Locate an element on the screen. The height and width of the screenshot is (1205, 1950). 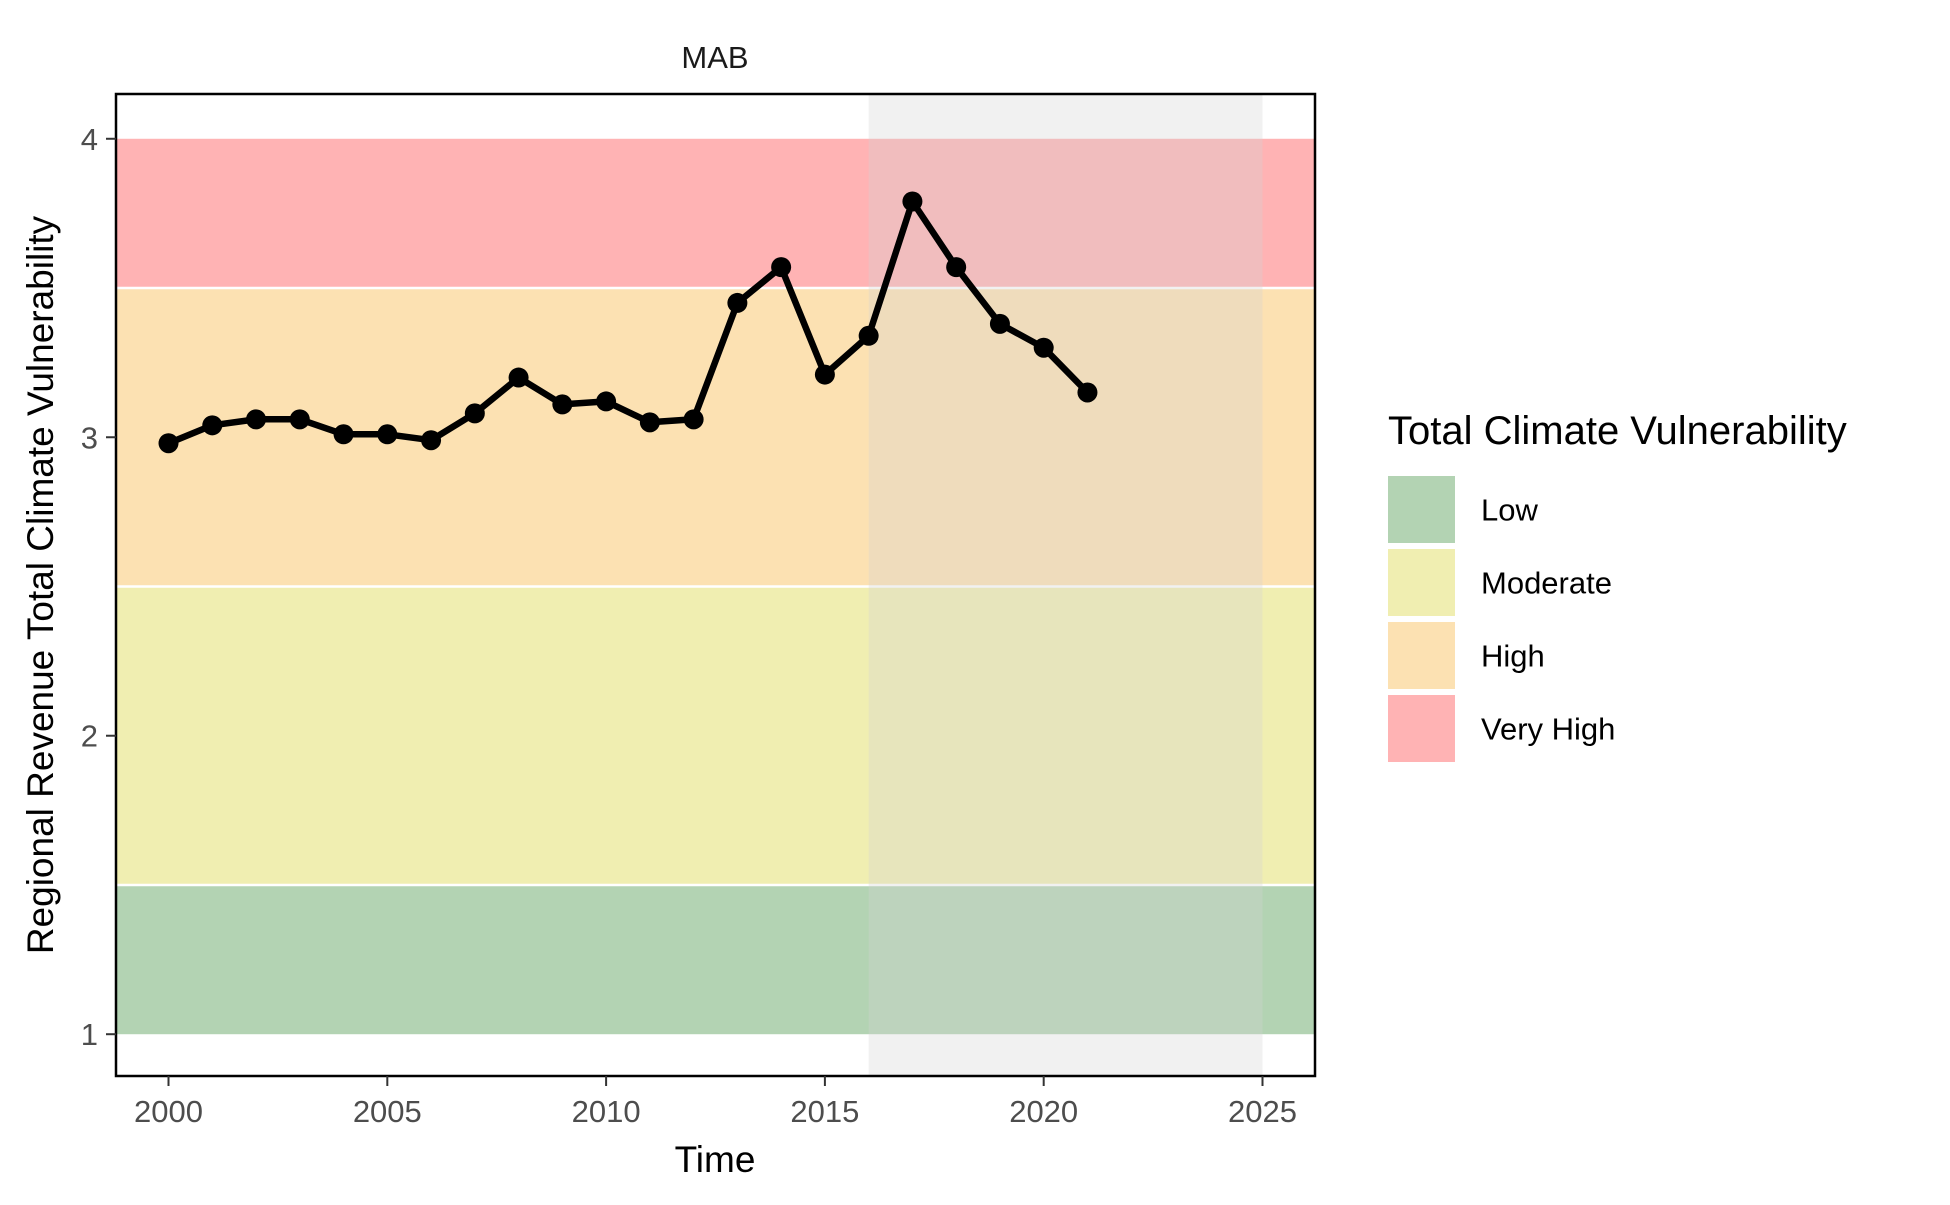
y-tick-label: 2 is located at coordinates (89, 736).